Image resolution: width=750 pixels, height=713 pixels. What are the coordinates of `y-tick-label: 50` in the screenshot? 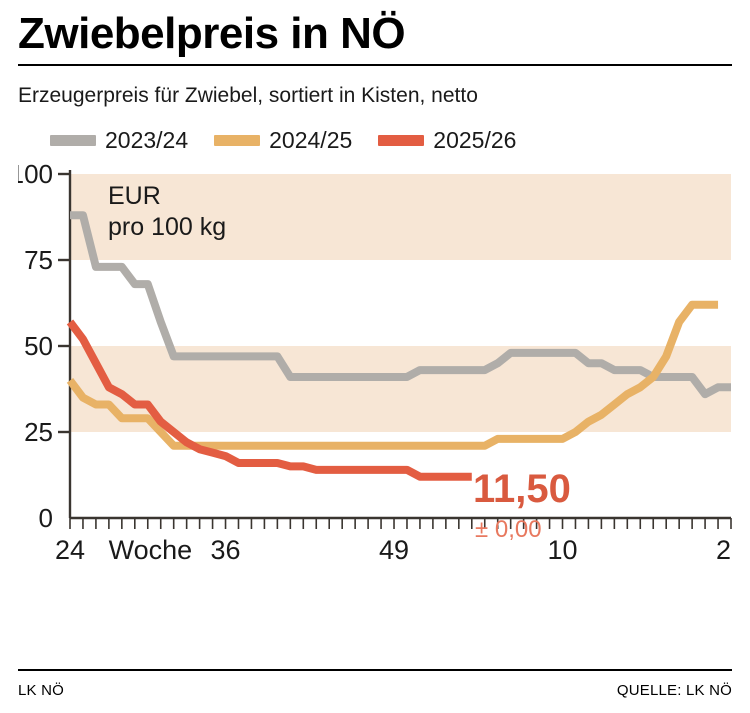 It's located at (38, 346).